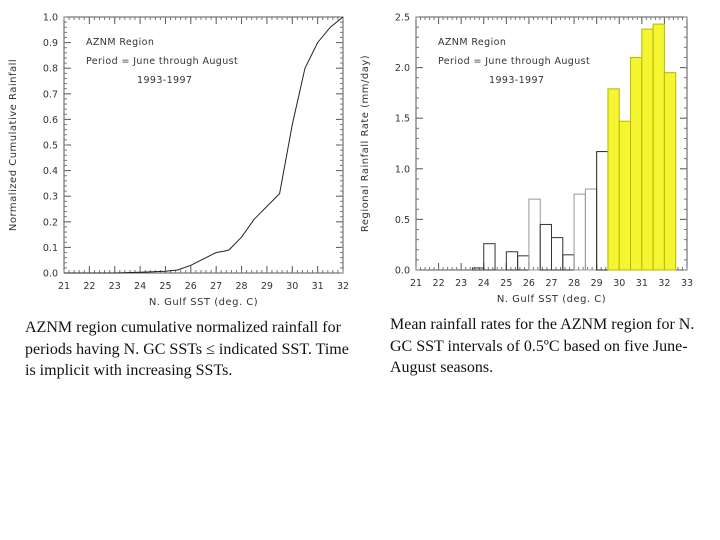 The image size is (720, 540). Describe the element at coordinates (115, 286) in the screenshot. I see `left-x-tick-label: 23` at that location.